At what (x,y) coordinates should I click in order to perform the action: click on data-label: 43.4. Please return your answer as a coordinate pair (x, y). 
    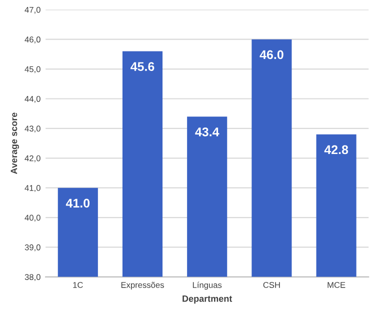
    Looking at the image, I should click on (207, 131).